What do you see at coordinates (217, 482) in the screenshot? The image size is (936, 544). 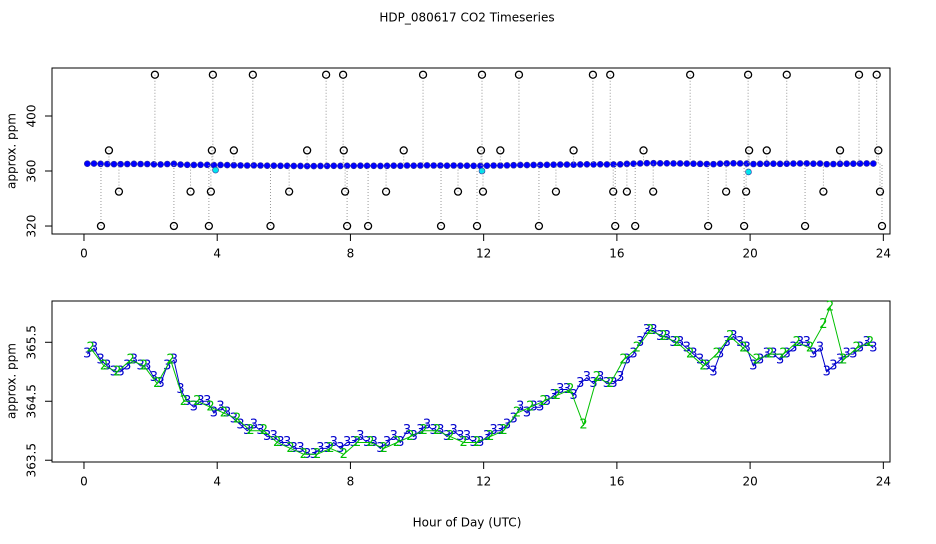 I see `x-tick-label: 4` at bounding box center [217, 482].